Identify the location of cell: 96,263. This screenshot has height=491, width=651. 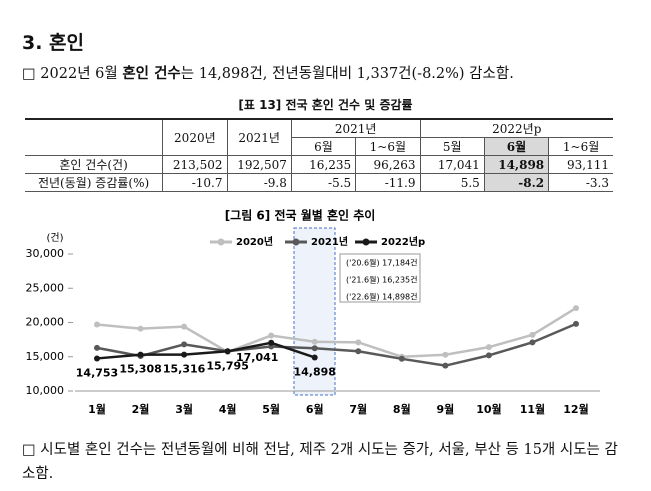
(388, 164).